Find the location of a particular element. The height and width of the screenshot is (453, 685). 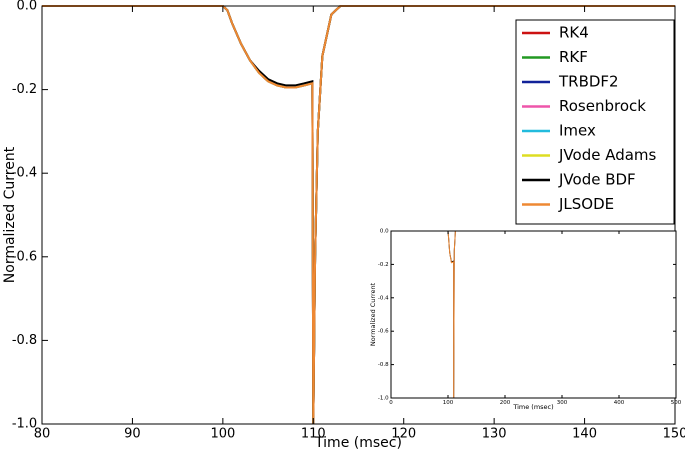

x-tick-label: 90 is located at coordinates (132, 433).